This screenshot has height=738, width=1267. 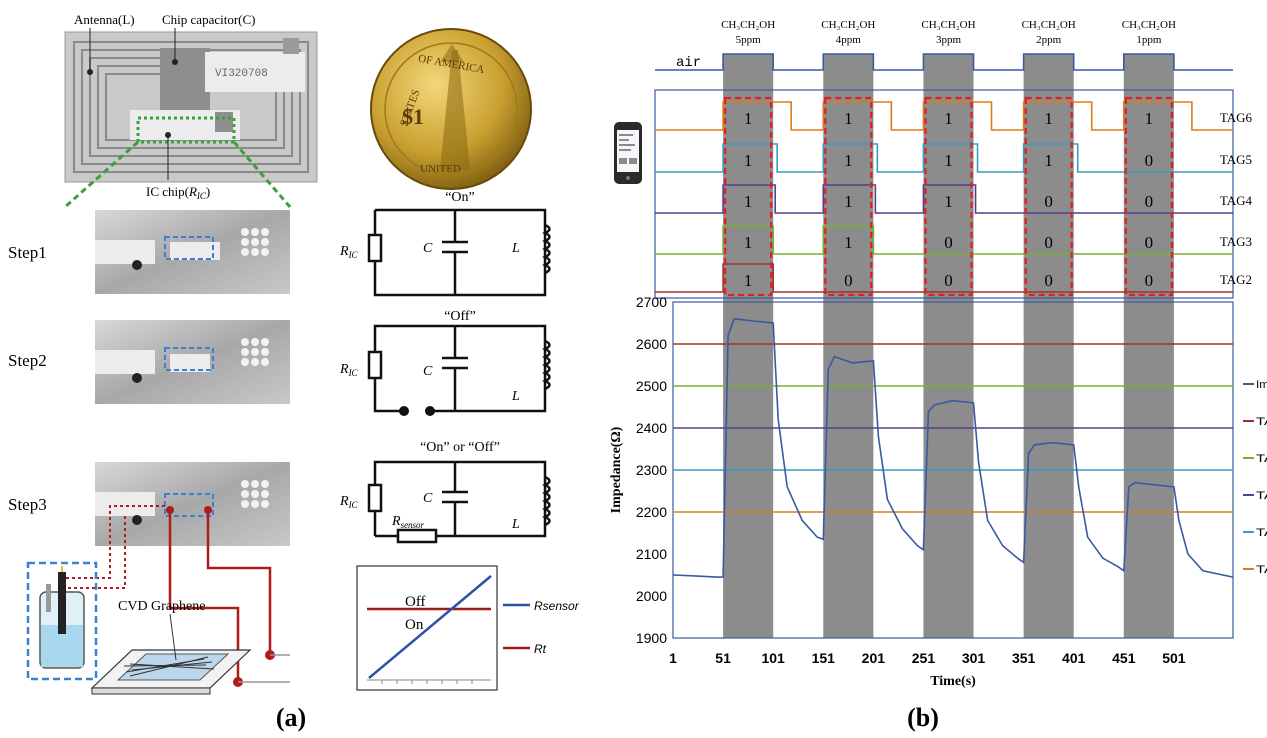 What do you see at coordinates (1048, 280) in the screenshot?
I see `tag-bit-tag2-4: 0` at bounding box center [1048, 280].